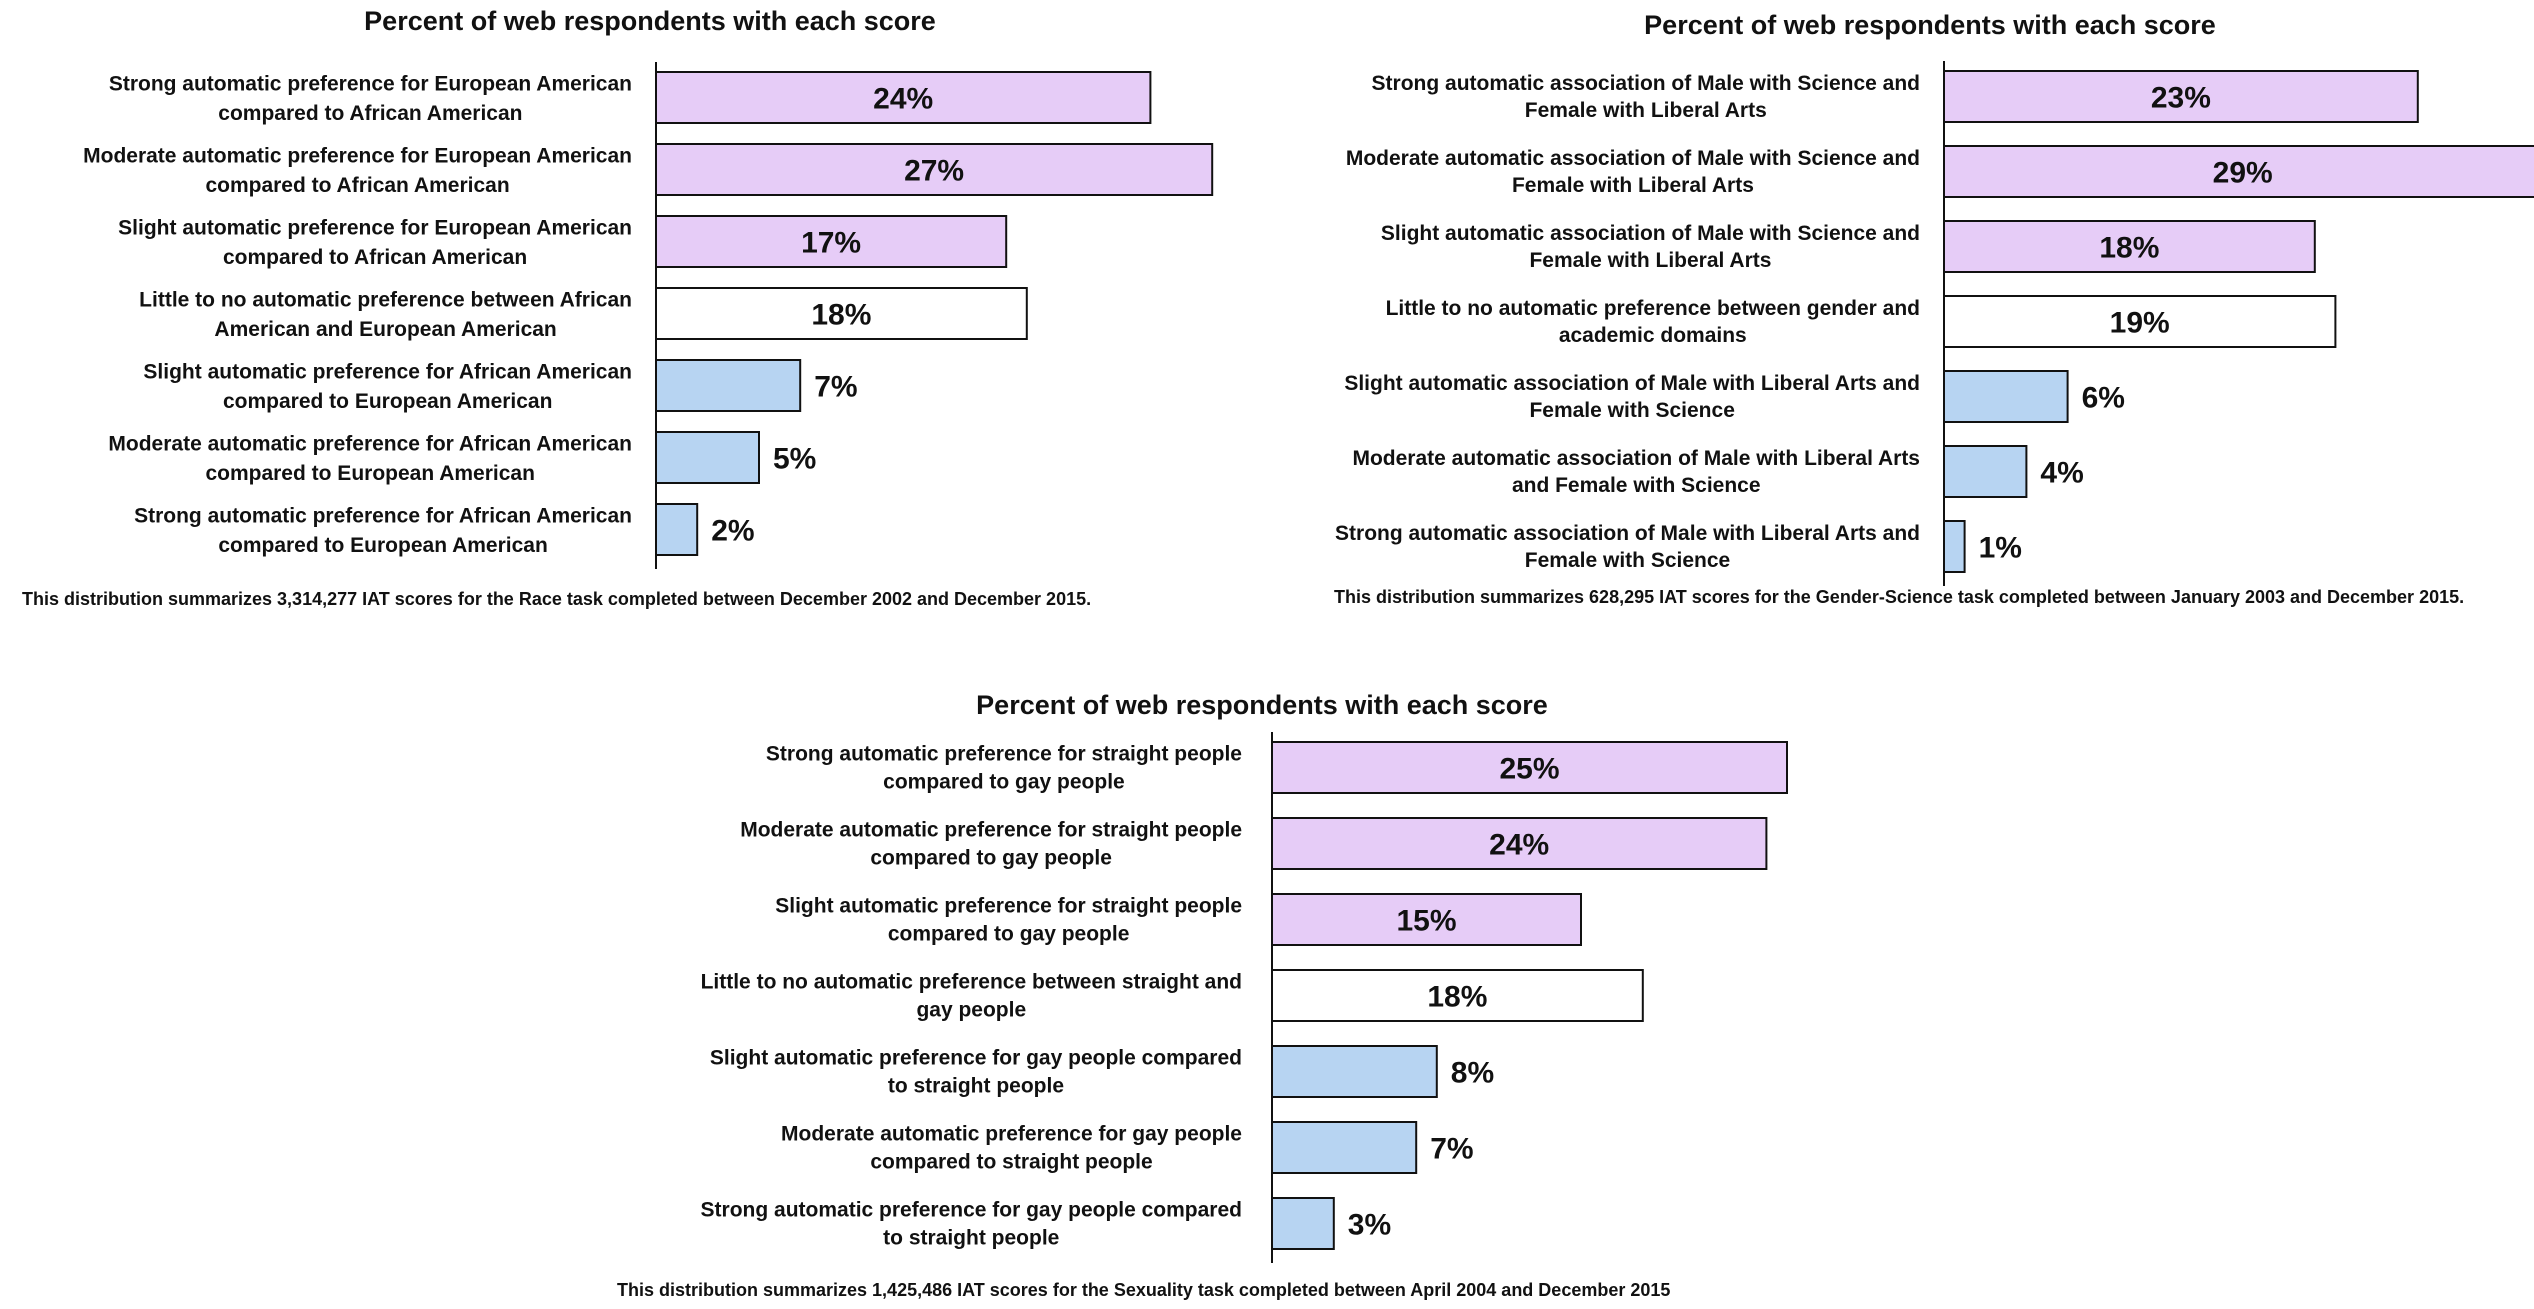 Image resolution: width=2534 pixels, height=1309 pixels. What do you see at coordinates (2000, 548) in the screenshot?
I see `data-label: 1%` at bounding box center [2000, 548].